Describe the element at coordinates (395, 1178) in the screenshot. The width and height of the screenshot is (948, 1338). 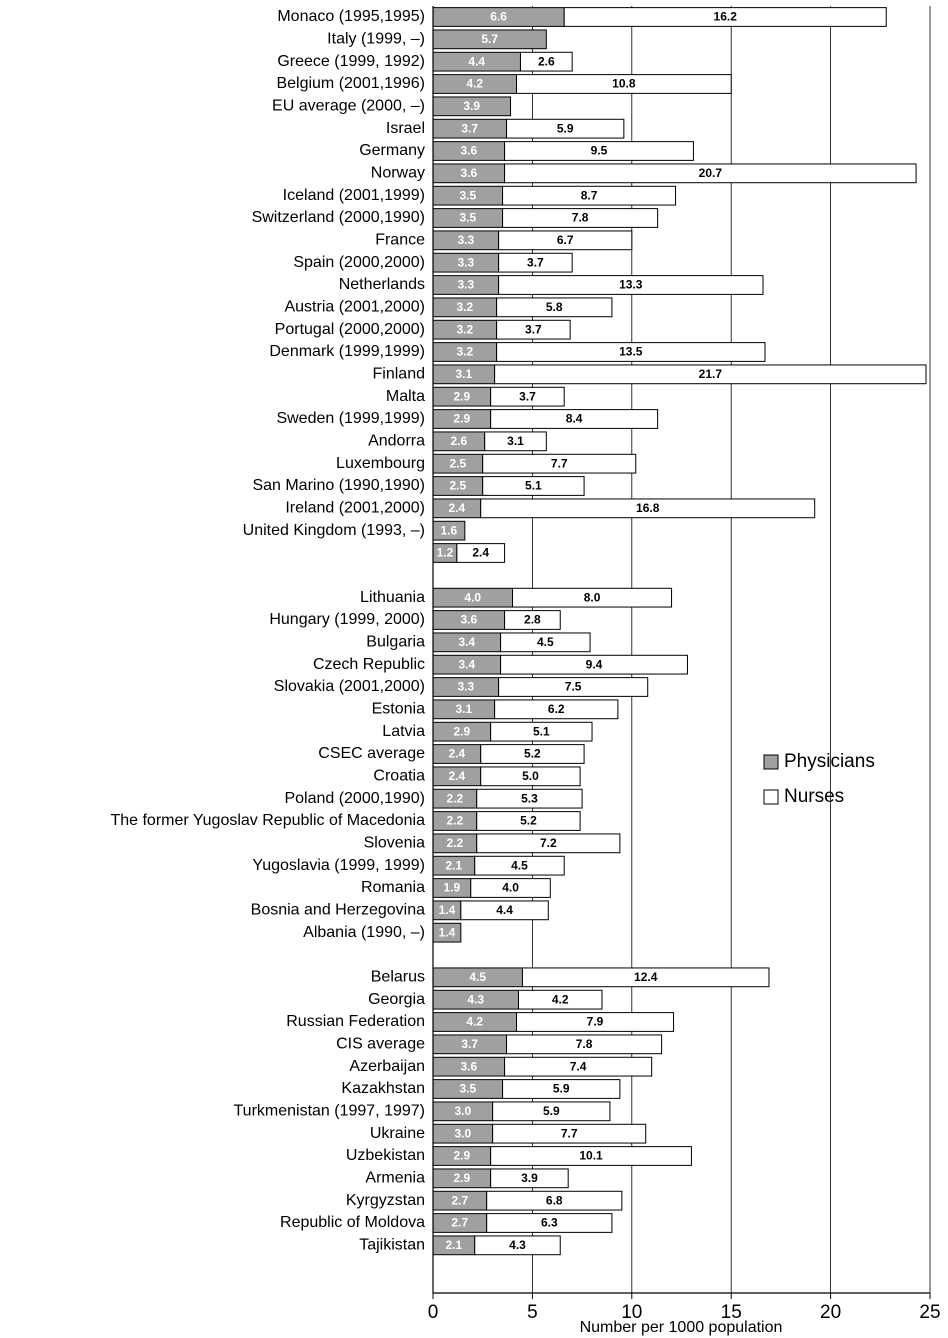
I see `category-label: Armenia` at that location.